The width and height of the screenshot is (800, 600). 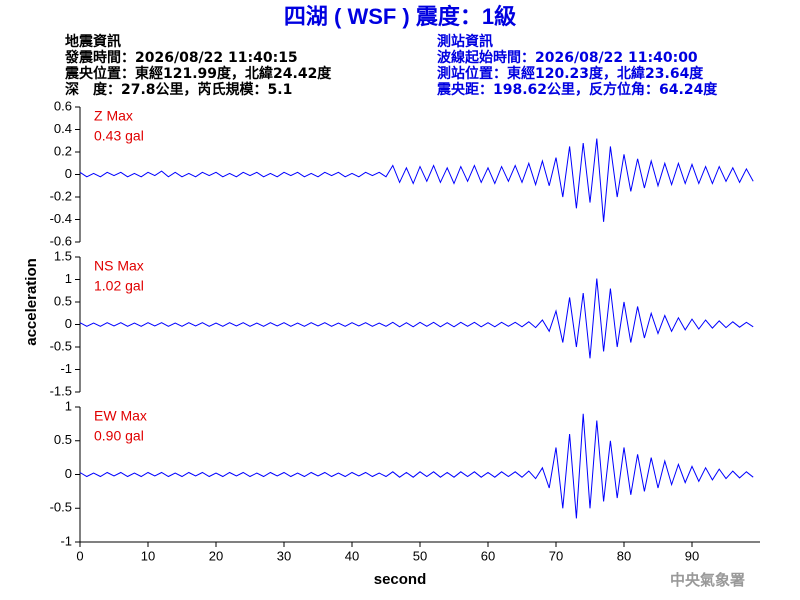 What do you see at coordinates (63, 128) in the screenshot?
I see `y-tick-label: 0.4` at bounding box center [63, 128].